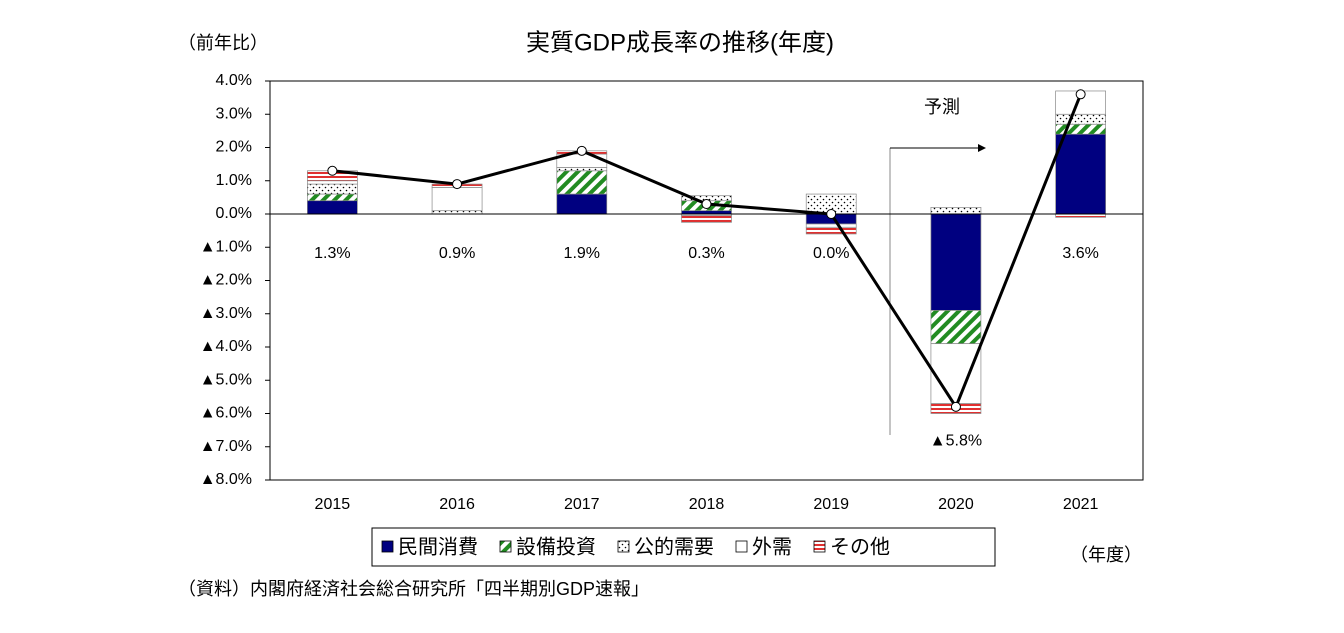 The width and height of the screenshot is (1344, 633). Describe the element at coordinates (860, 546) in the screenshot. I see `legend-label: その他` at that location.